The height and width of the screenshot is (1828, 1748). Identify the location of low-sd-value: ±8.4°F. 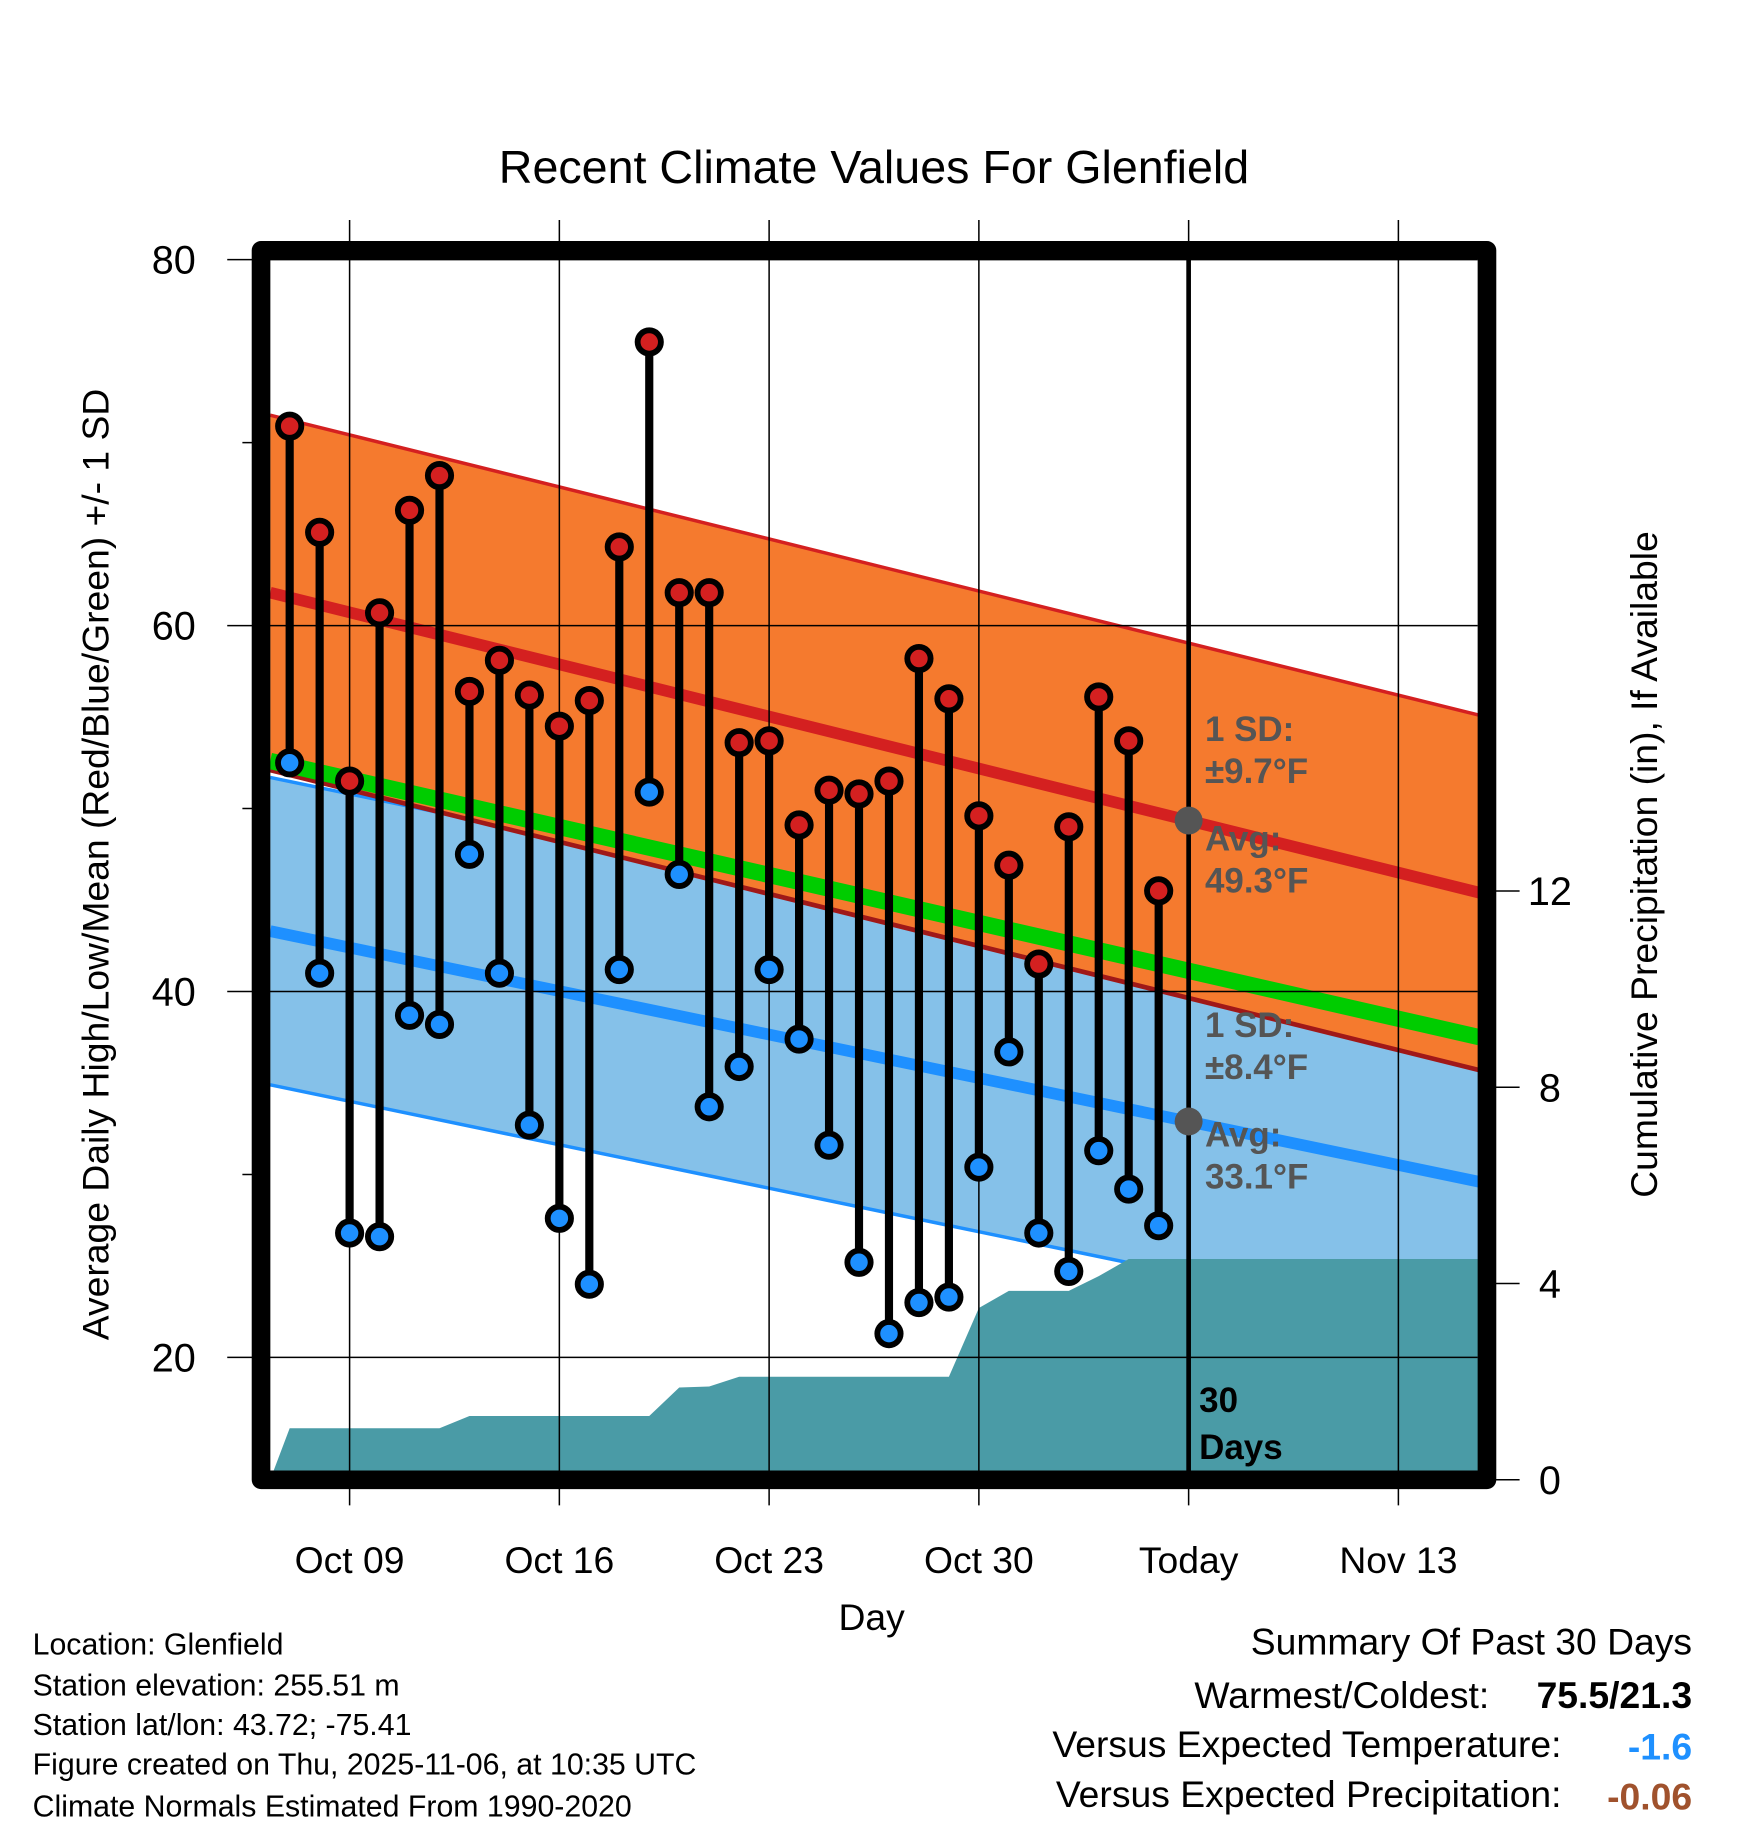
(1256, 1067).